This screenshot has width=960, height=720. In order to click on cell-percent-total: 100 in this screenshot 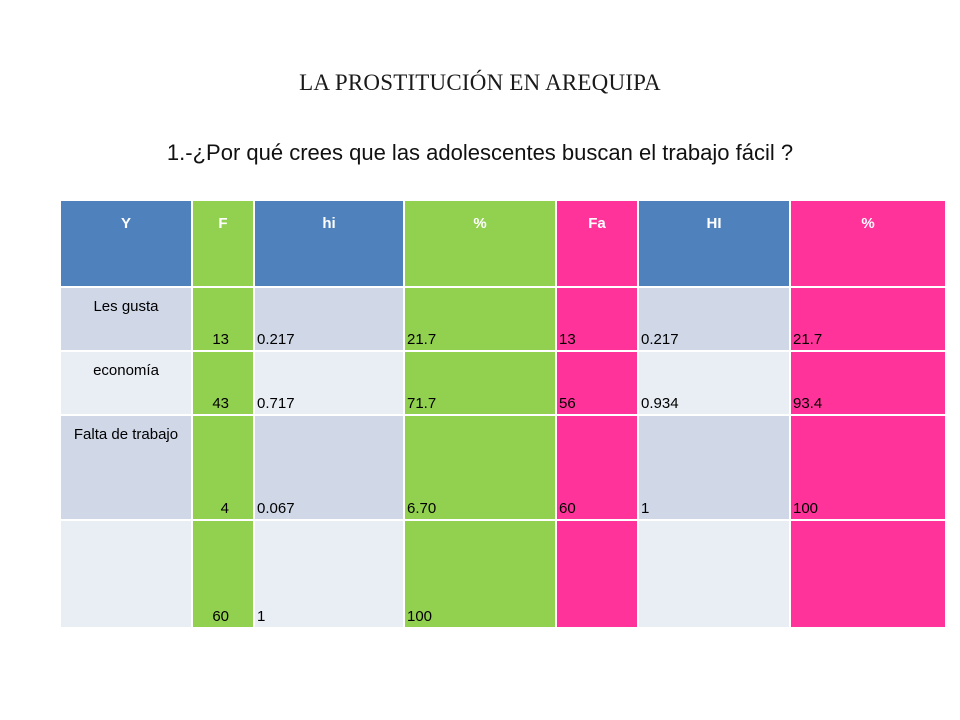, I will do `click(481, 575)`.